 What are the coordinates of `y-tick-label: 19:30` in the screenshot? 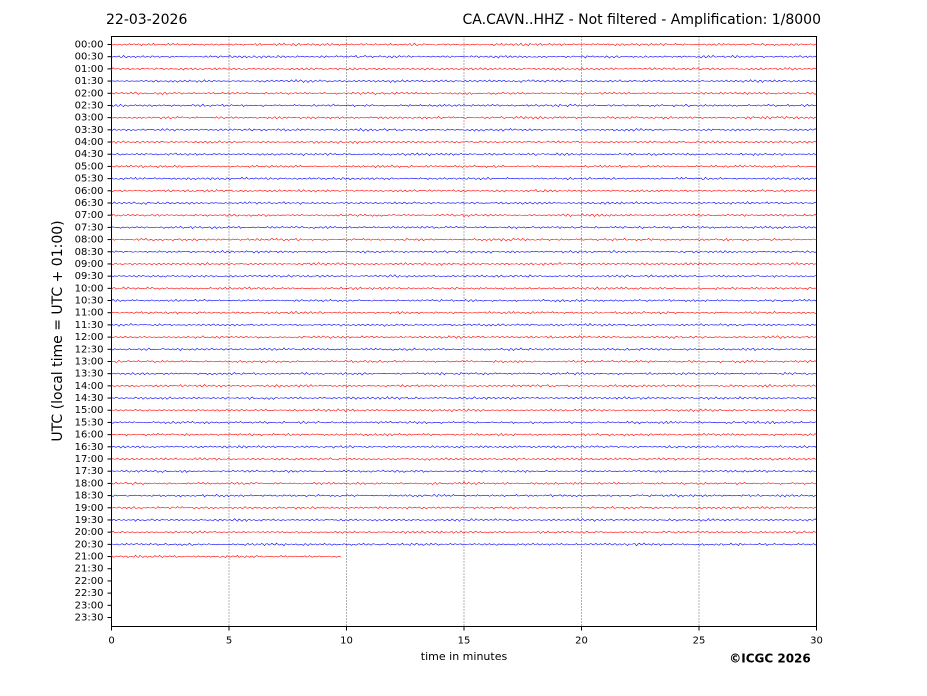 It's located at (89, 520).